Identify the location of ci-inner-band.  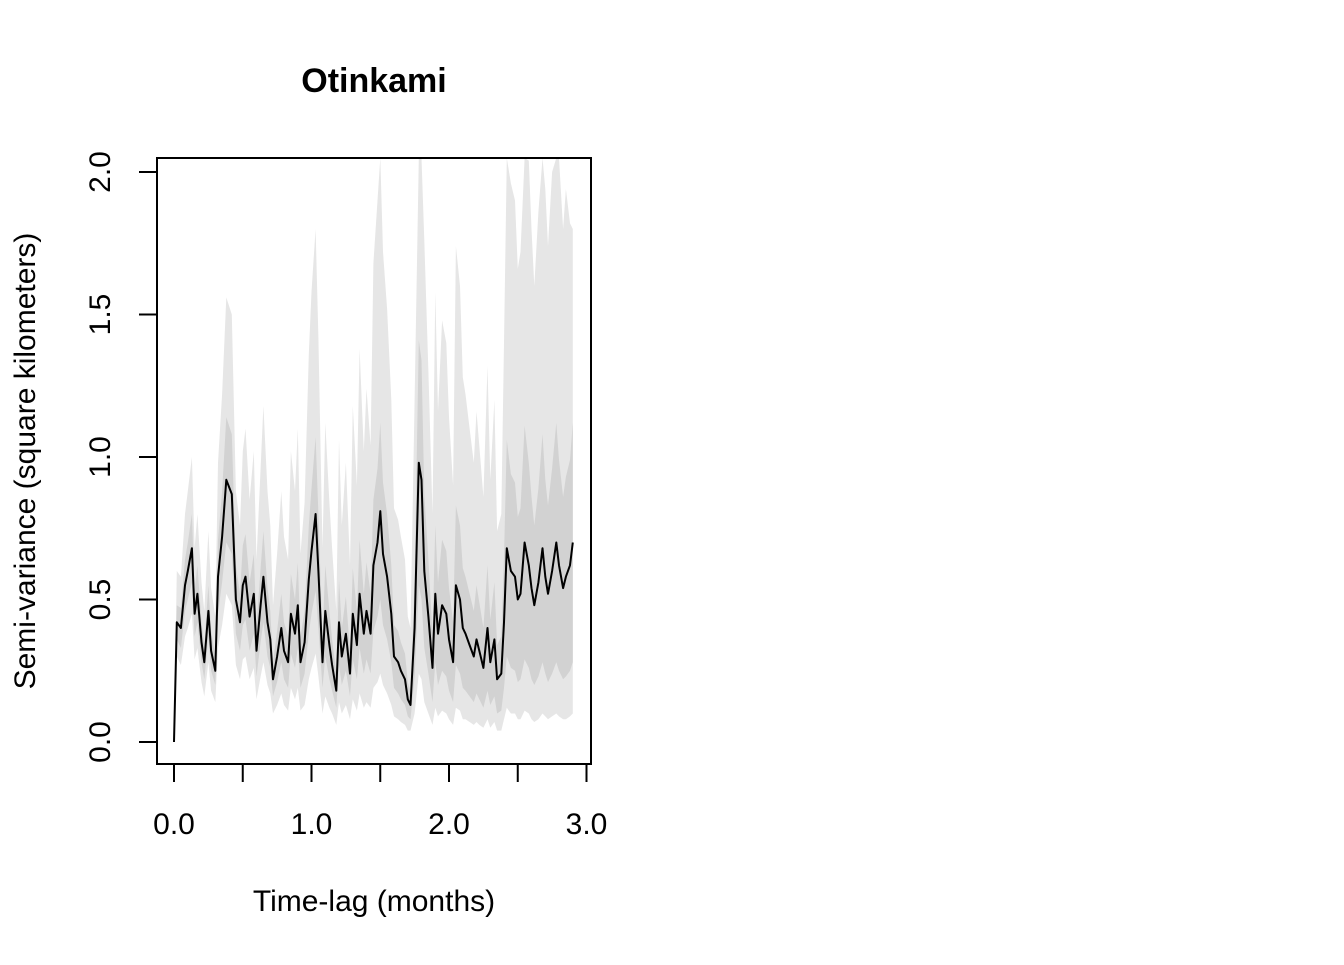
(373, 541).